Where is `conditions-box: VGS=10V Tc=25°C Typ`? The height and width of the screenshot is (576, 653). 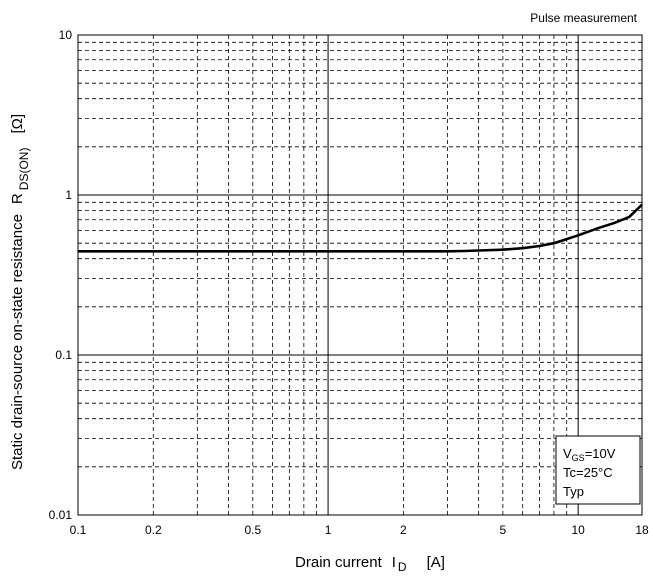 conditions-box: VGS=10V Tc=25°C Typ is located at coordinates (598, 470).